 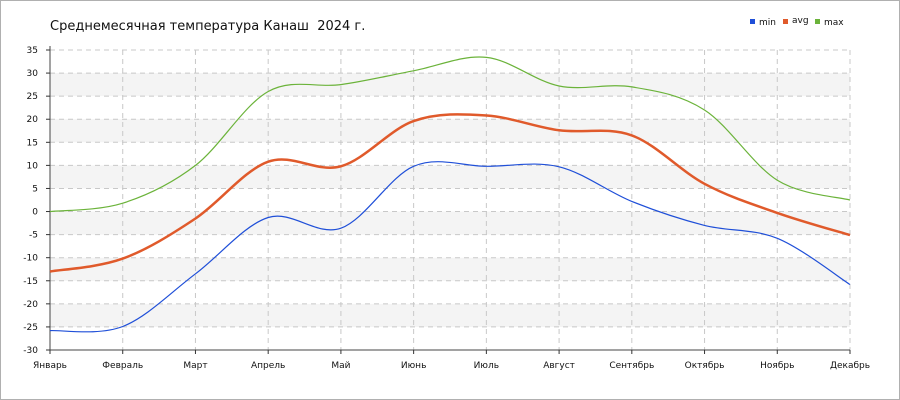 What do you see at coordinates (33, 120) in the screenshot?
I see `y-tick-label: 20` at bounding box center [33, 120].